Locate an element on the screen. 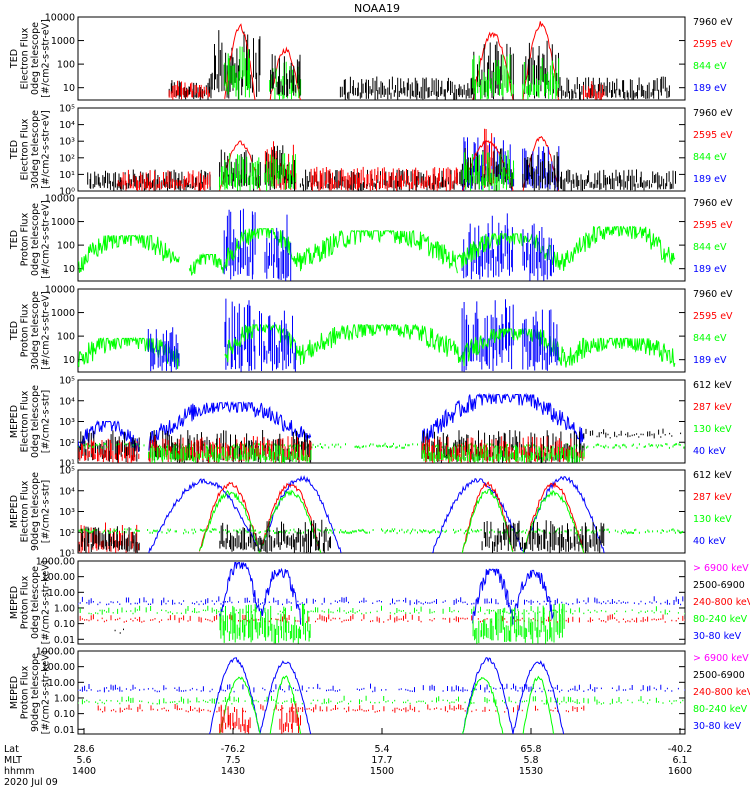 The width and height of the screenshot is (750, 800). figure-title: NOAA19 is located at coordinates (377, 8).